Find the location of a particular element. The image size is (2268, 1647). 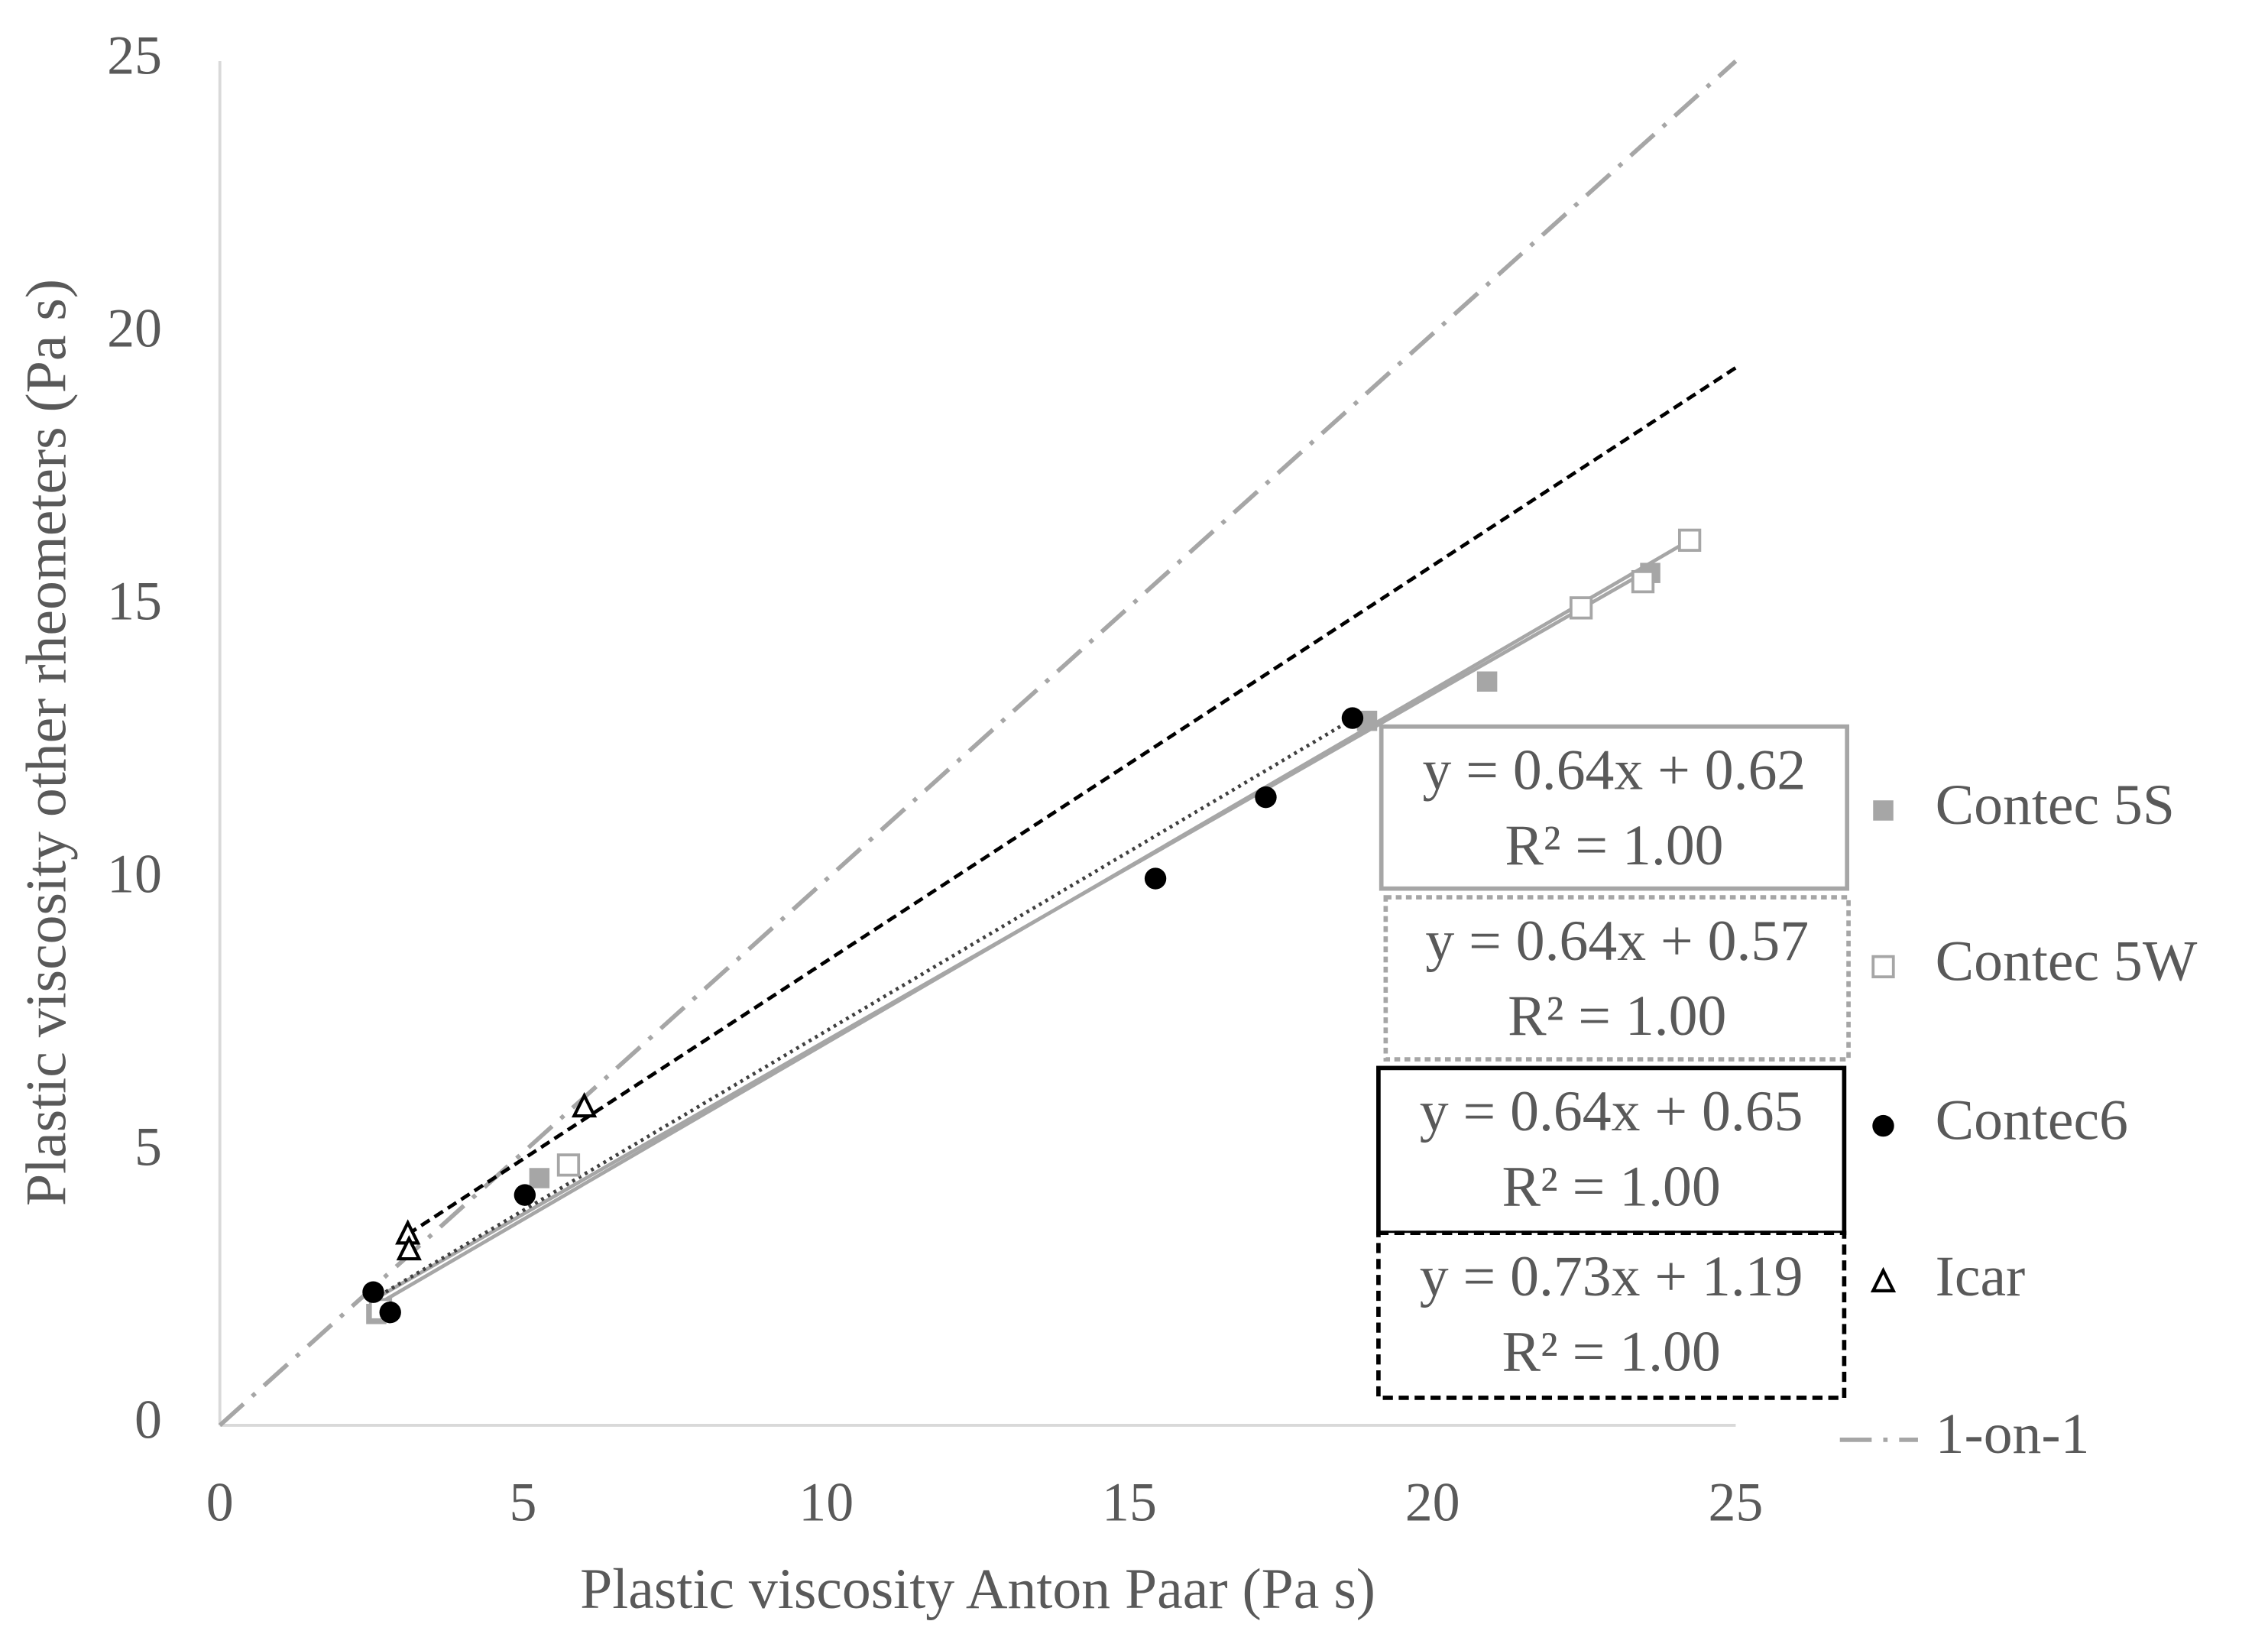

y-tick-label: 20 is located at coordinates (135, 328).